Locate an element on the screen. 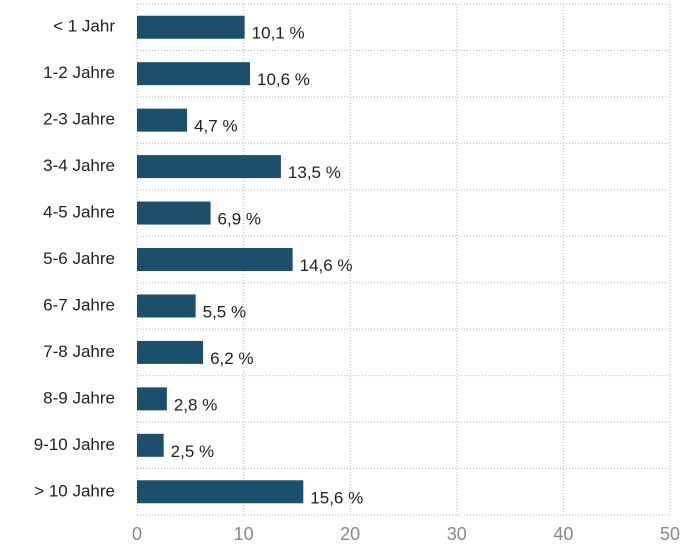 The width and height of the screenshot is (693, 551). y-tick-label: 6-7 Jahre is located at coordinates (79, 304).